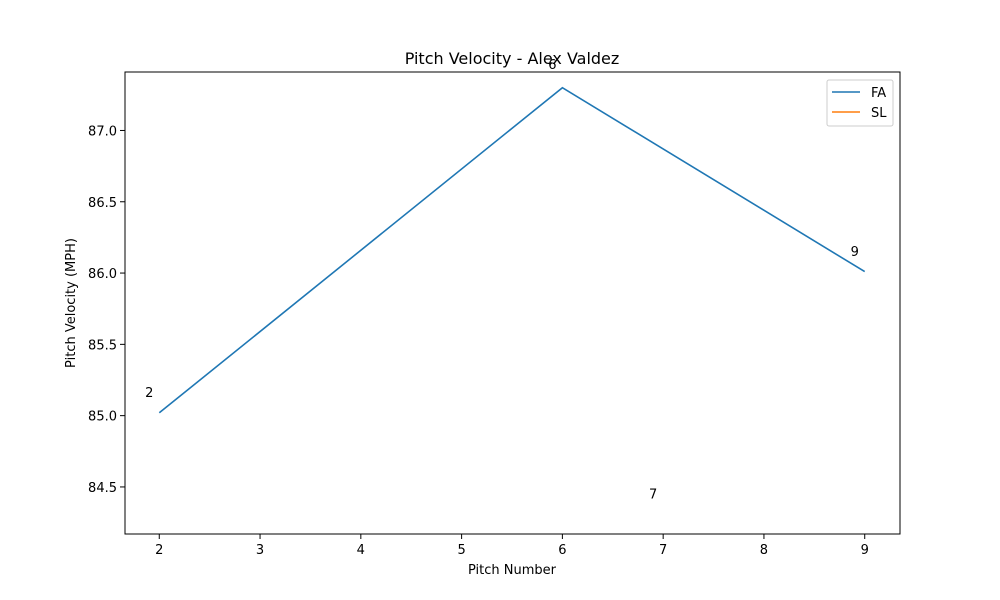 Image resolution: width=1000 pixels, height=600 pixels. What do you see at coordinates (663, 550) in the screenshot?
I see `x-tick-label: 7` at bounding box center [663, 550].